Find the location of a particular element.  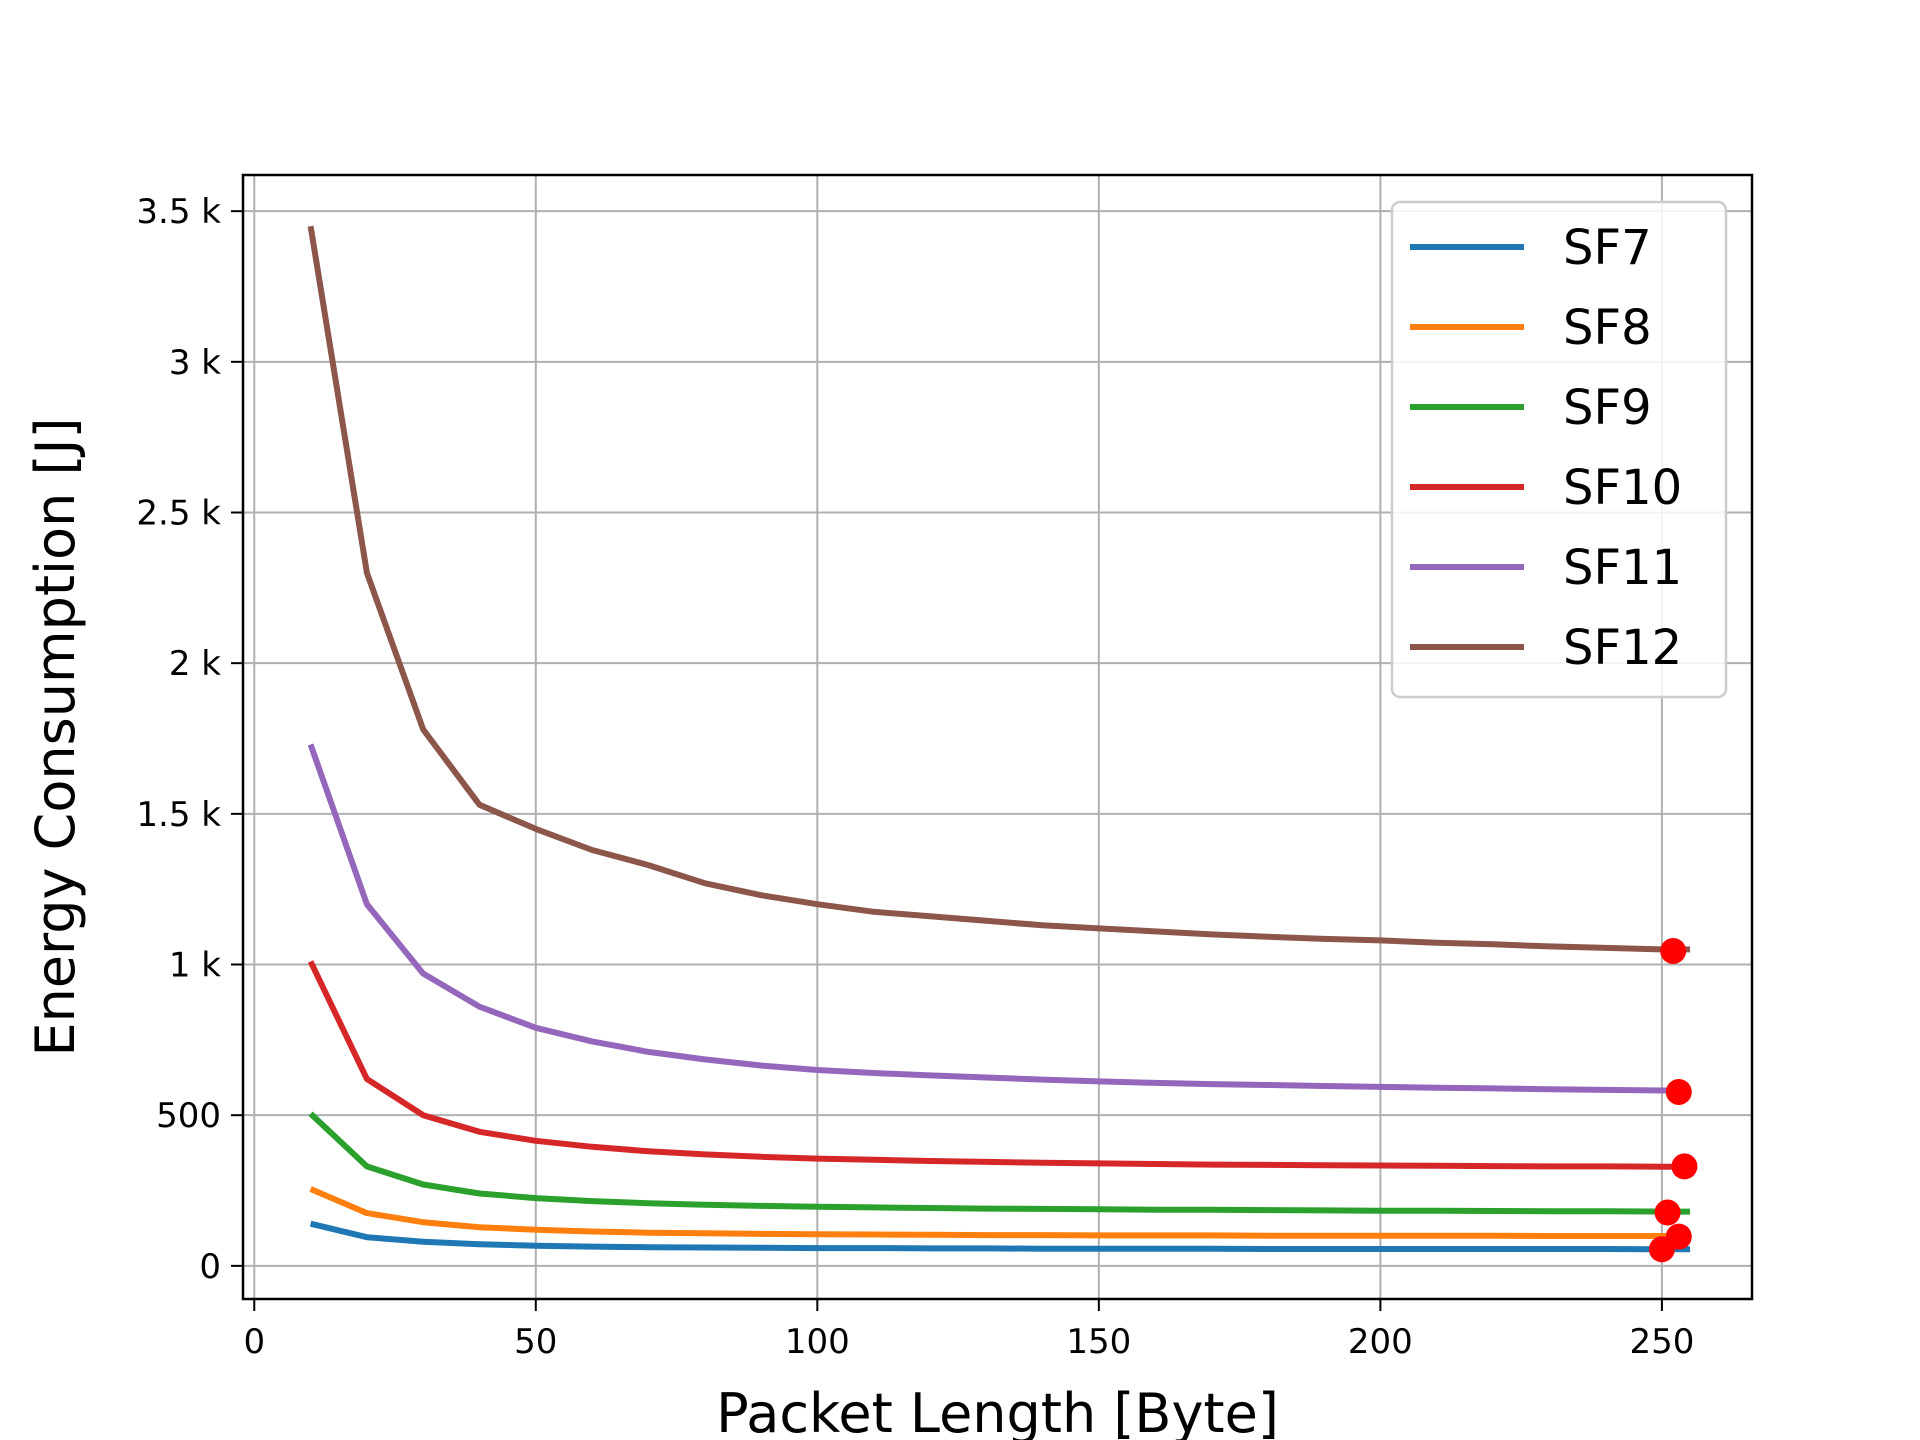

series-line-sf9 is located at coordinates (999, 1163).